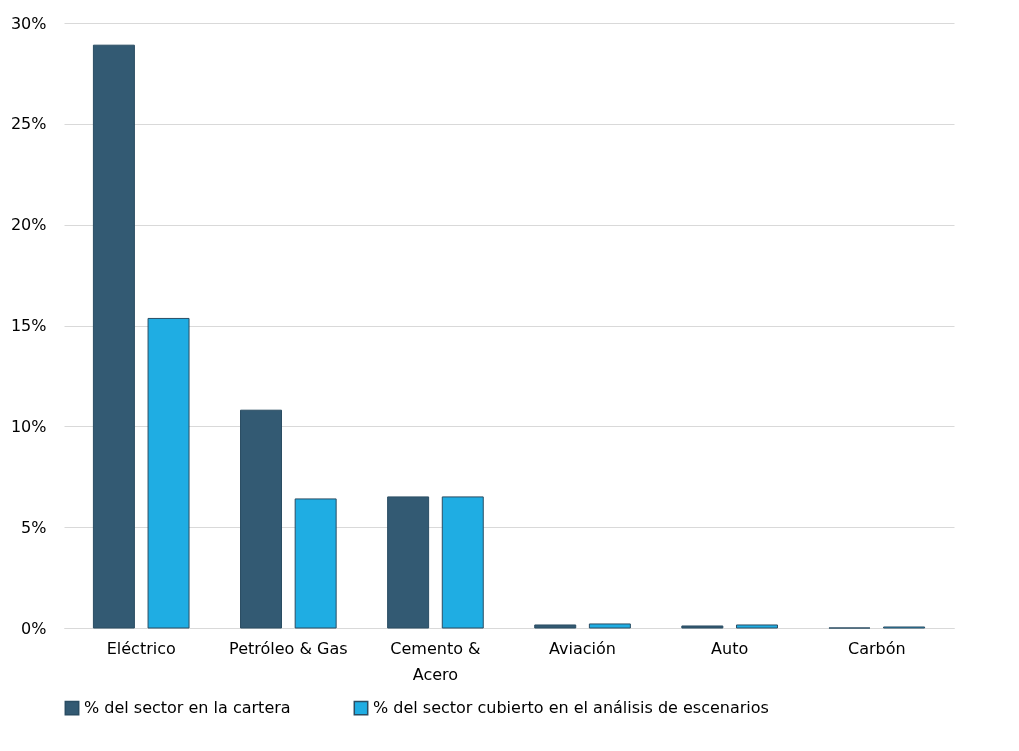 The width and height of the screenshot is (1019, 751). What do you see at coordinates (28, 426) in the screenshot?
I see `y-tick-label: 10%` at bounding box center [28, 426].